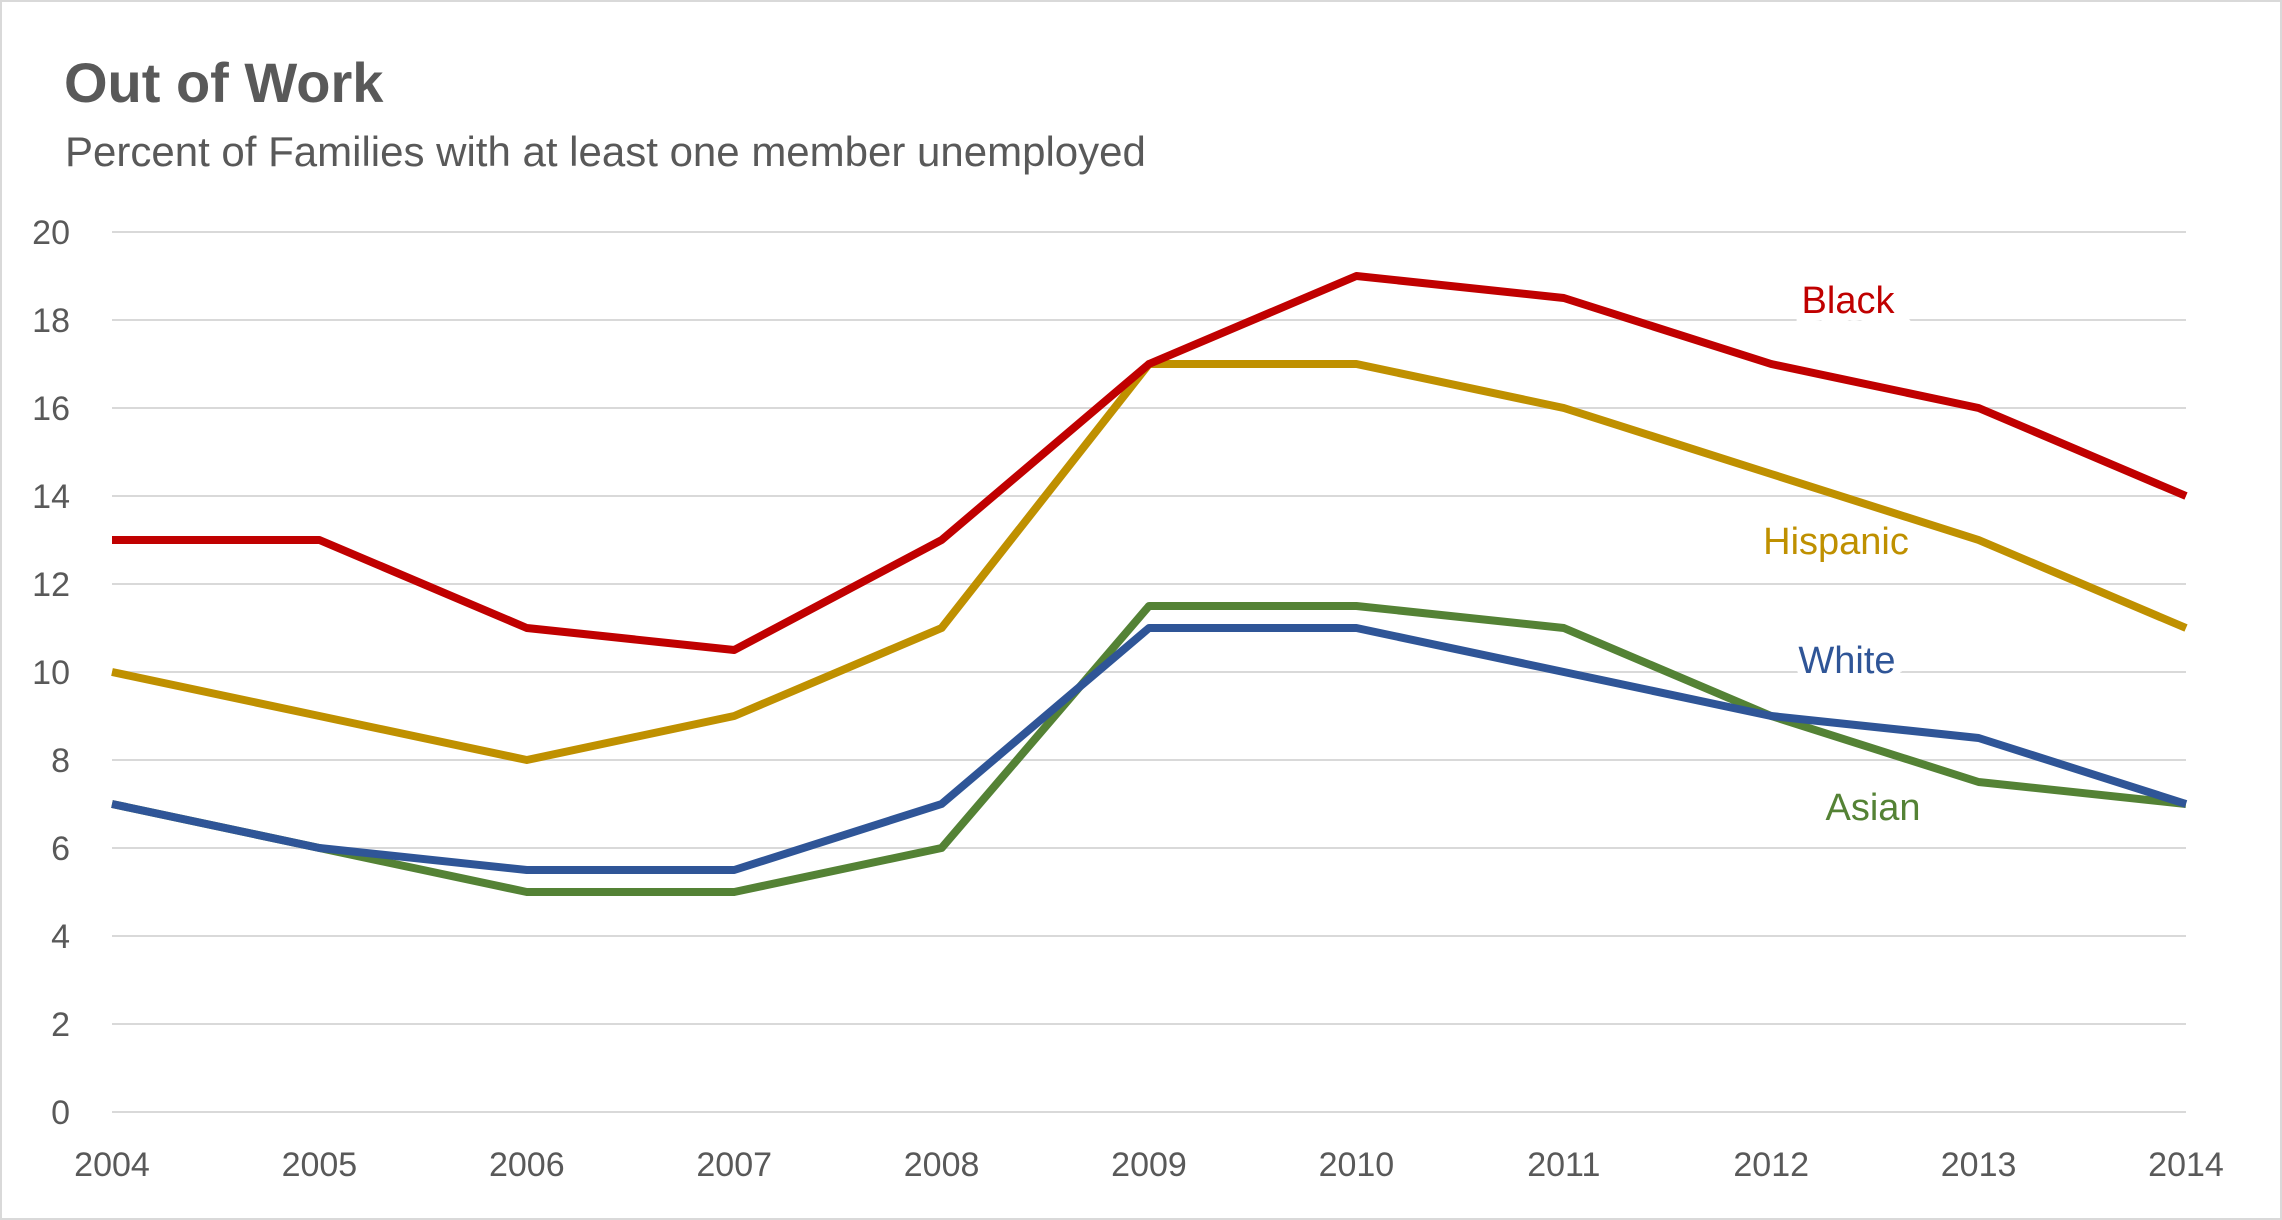  I want to click on x-tick-label: 2009, so click(1149, 1165).